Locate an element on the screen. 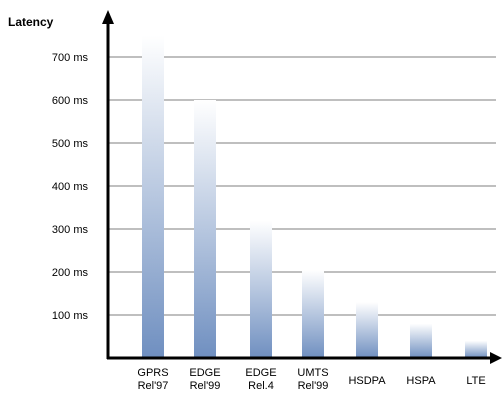  x-tick-label-5-0: HSPA is located at coordinates (421, 381).